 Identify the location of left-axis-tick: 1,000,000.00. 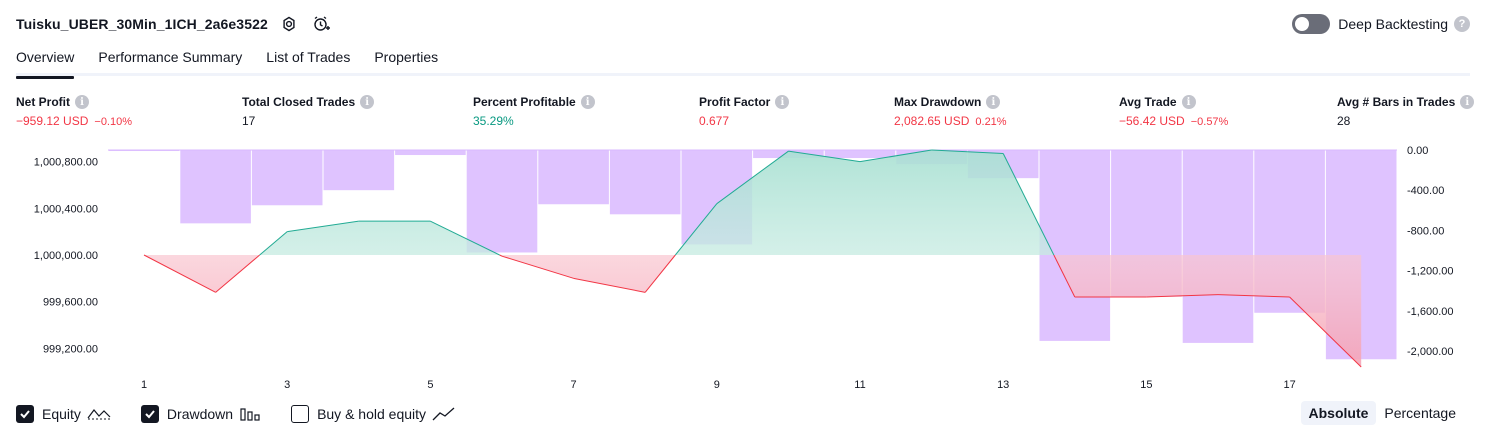
(66, 256).